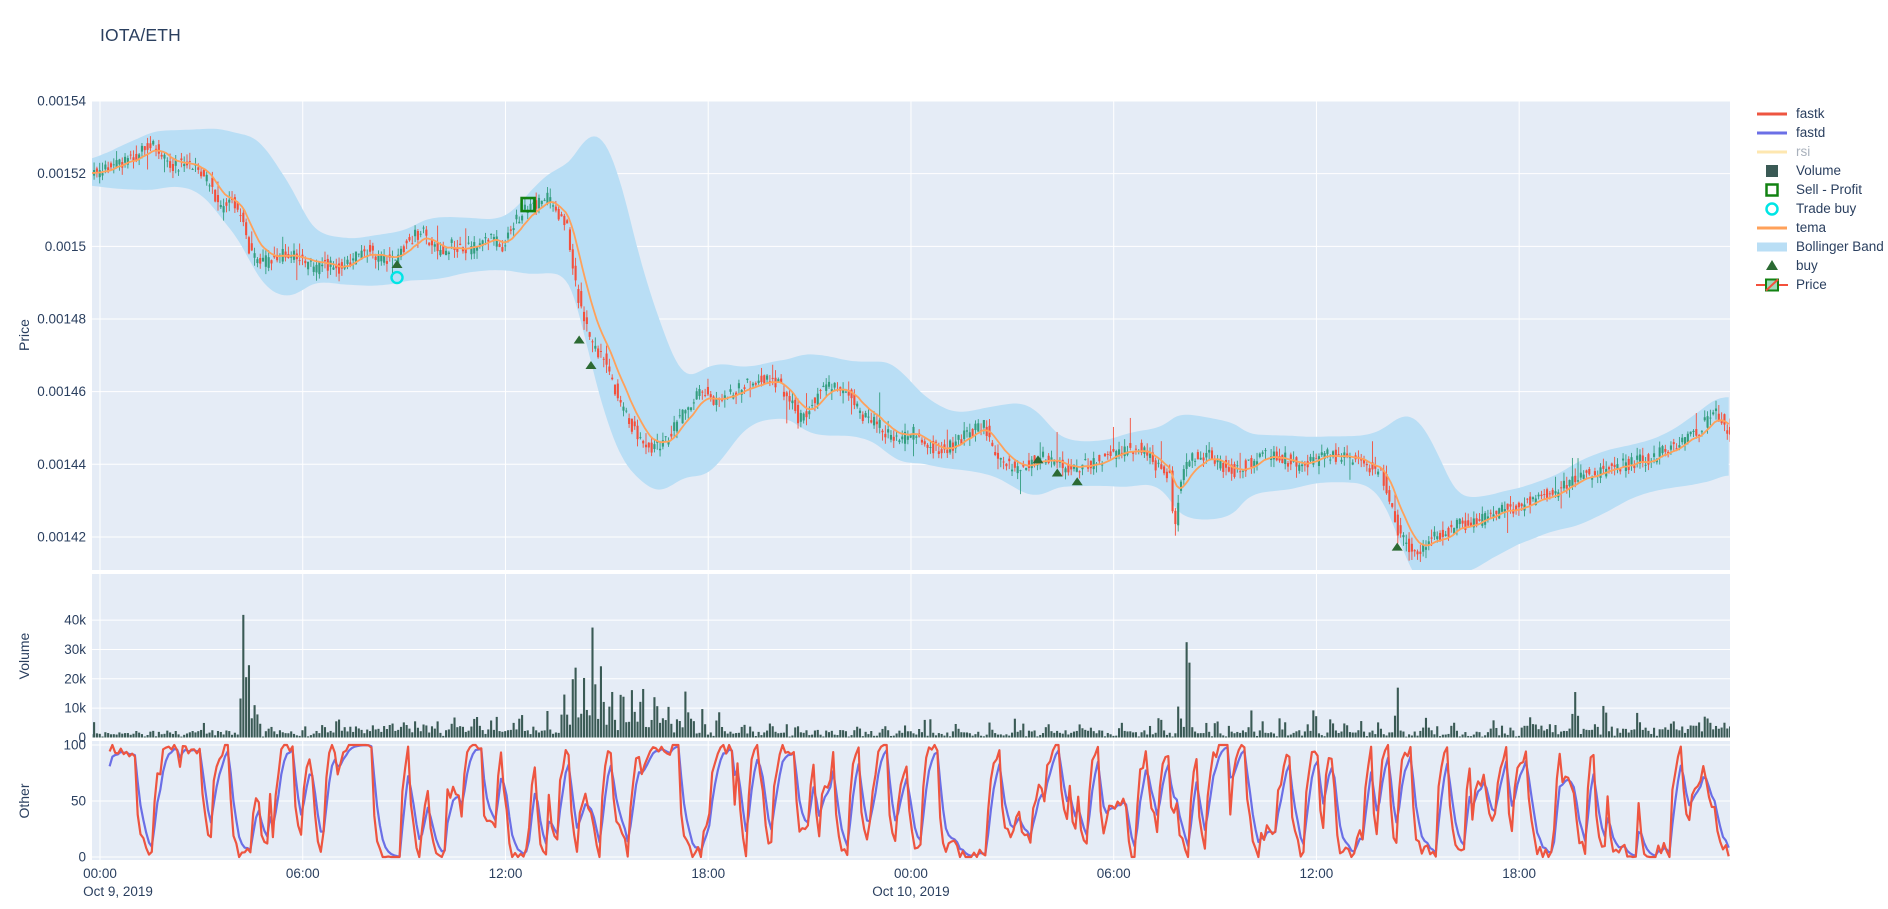  Describe the element at coordinates (1820, 265) in the screenshot. I see `legend-item-buy: buy` at that location.